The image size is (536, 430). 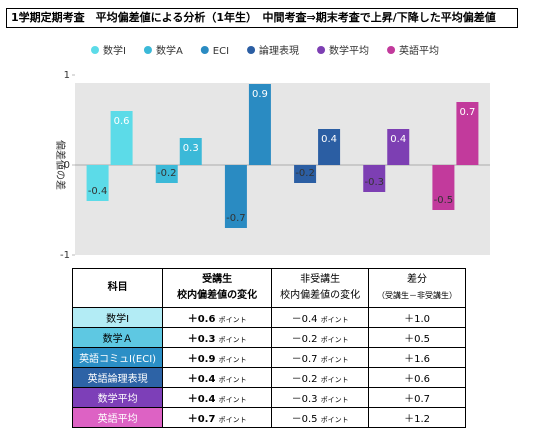 I want to click on subject-cell: 数学平均, so click(x=117, y=397).